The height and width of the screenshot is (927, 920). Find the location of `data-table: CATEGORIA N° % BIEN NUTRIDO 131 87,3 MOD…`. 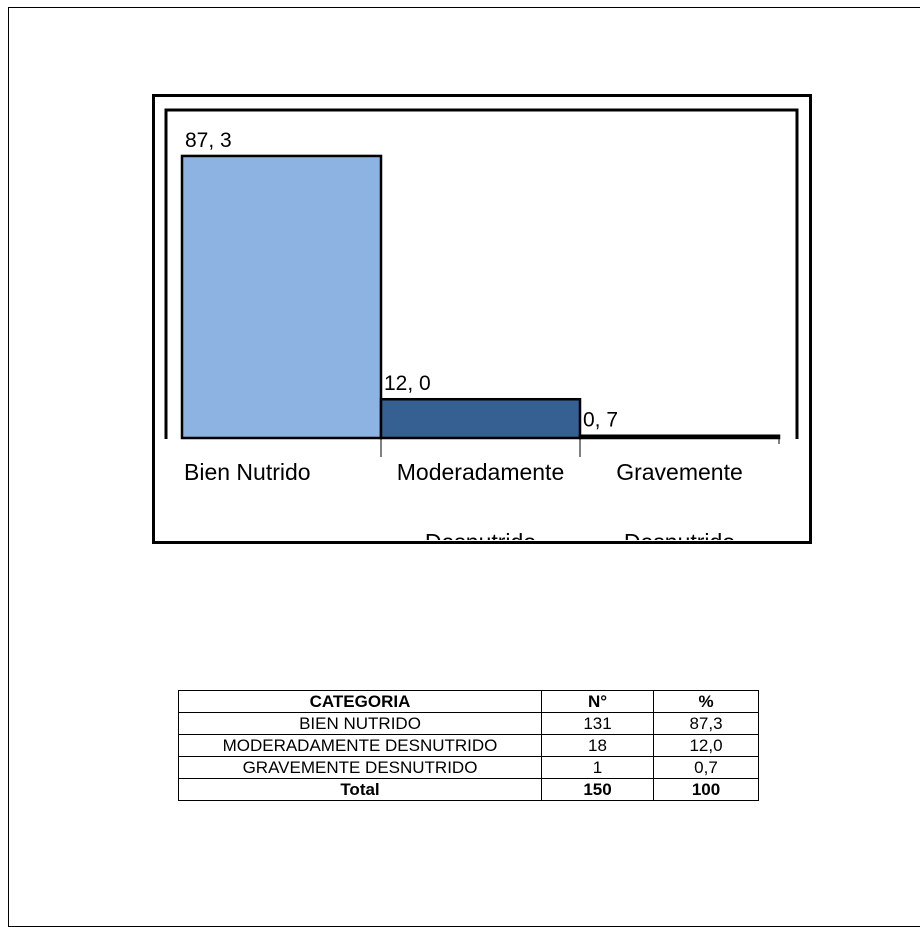

data-table: CATEGORIA N° % BIEN NUTRIDO 131 87,3 MOD… is located at coordinates (468, 745).